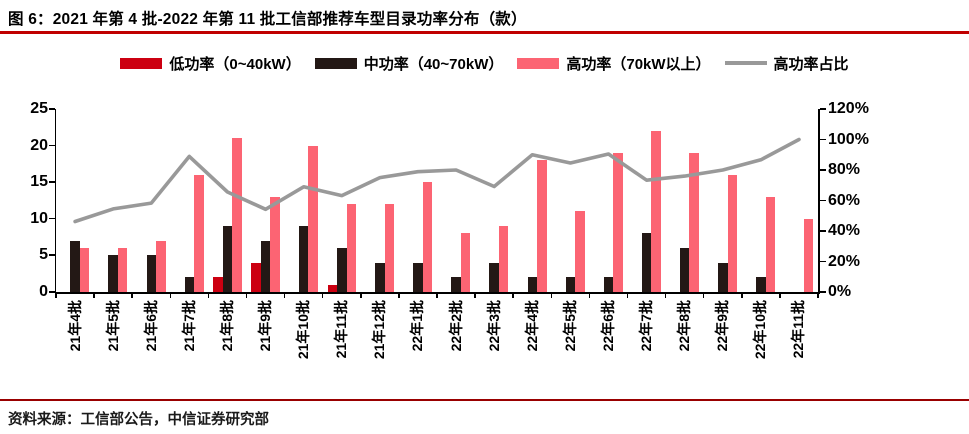  I want to click on y-axis-right, so click(819, 201).